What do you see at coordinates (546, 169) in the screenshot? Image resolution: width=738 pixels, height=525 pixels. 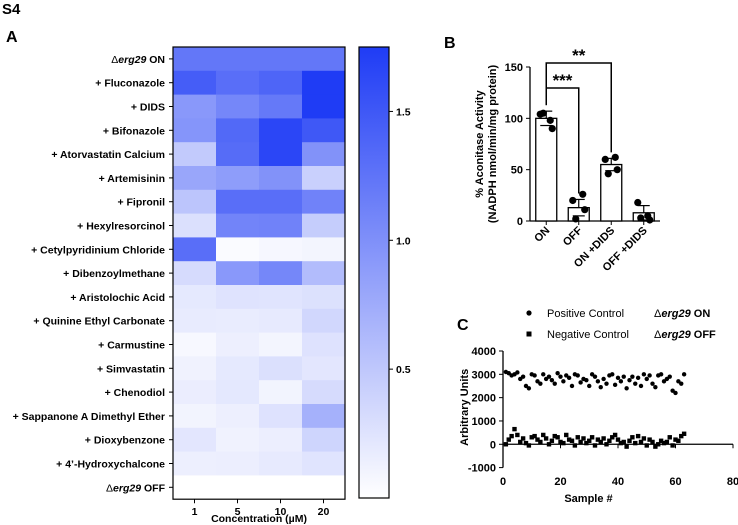 I see `bar` at bounding box center [546, 169].